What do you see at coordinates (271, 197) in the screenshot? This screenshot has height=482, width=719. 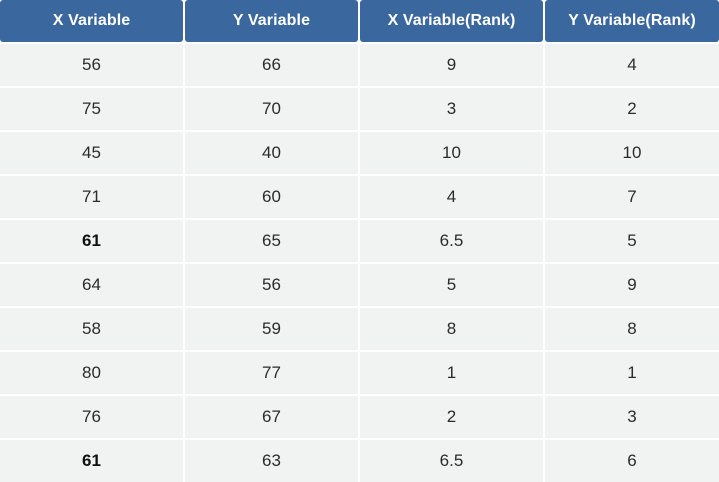 I see `table-cell: 60` at bounding box center [271, 197].